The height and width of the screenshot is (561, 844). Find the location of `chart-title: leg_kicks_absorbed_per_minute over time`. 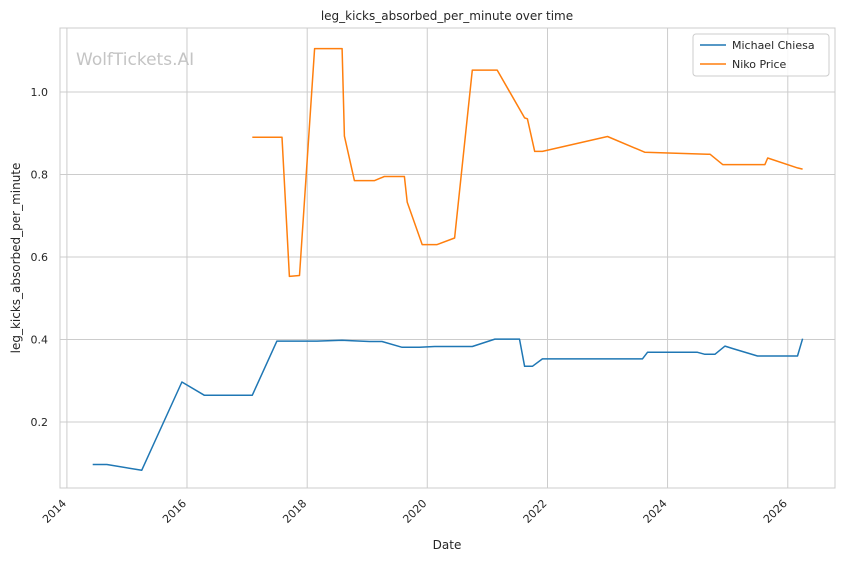

chart-title: leg_kicks_absorbed_per_minute over time is located at coordinates (447, 16).